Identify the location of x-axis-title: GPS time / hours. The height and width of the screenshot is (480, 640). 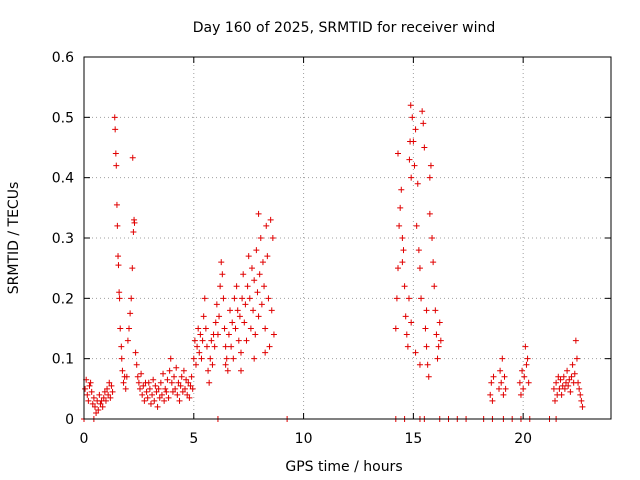
(343, 467).